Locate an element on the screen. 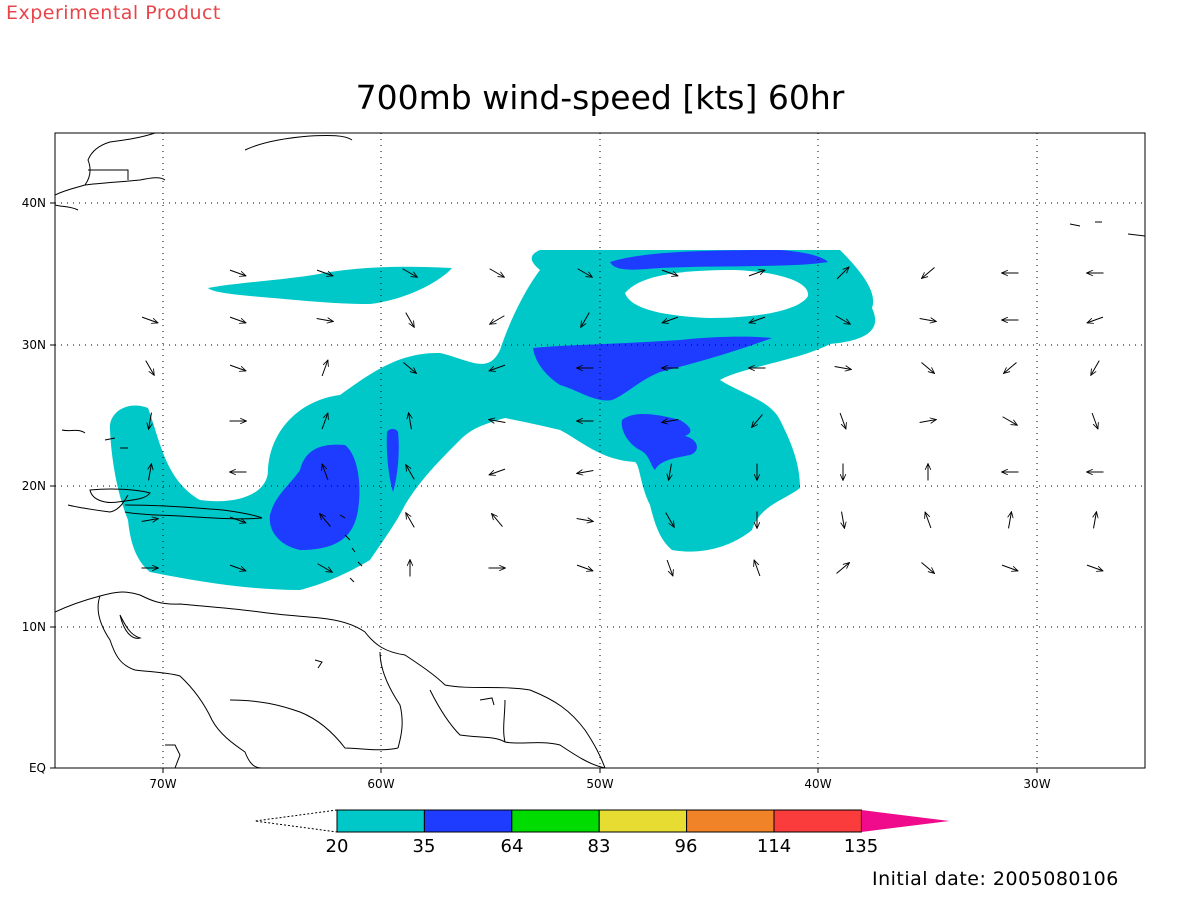 The height and width of the screenshot is (900, 1200). legend-labels: 20 35 64 83 96 114 135 is located at coordinates (602, 846).